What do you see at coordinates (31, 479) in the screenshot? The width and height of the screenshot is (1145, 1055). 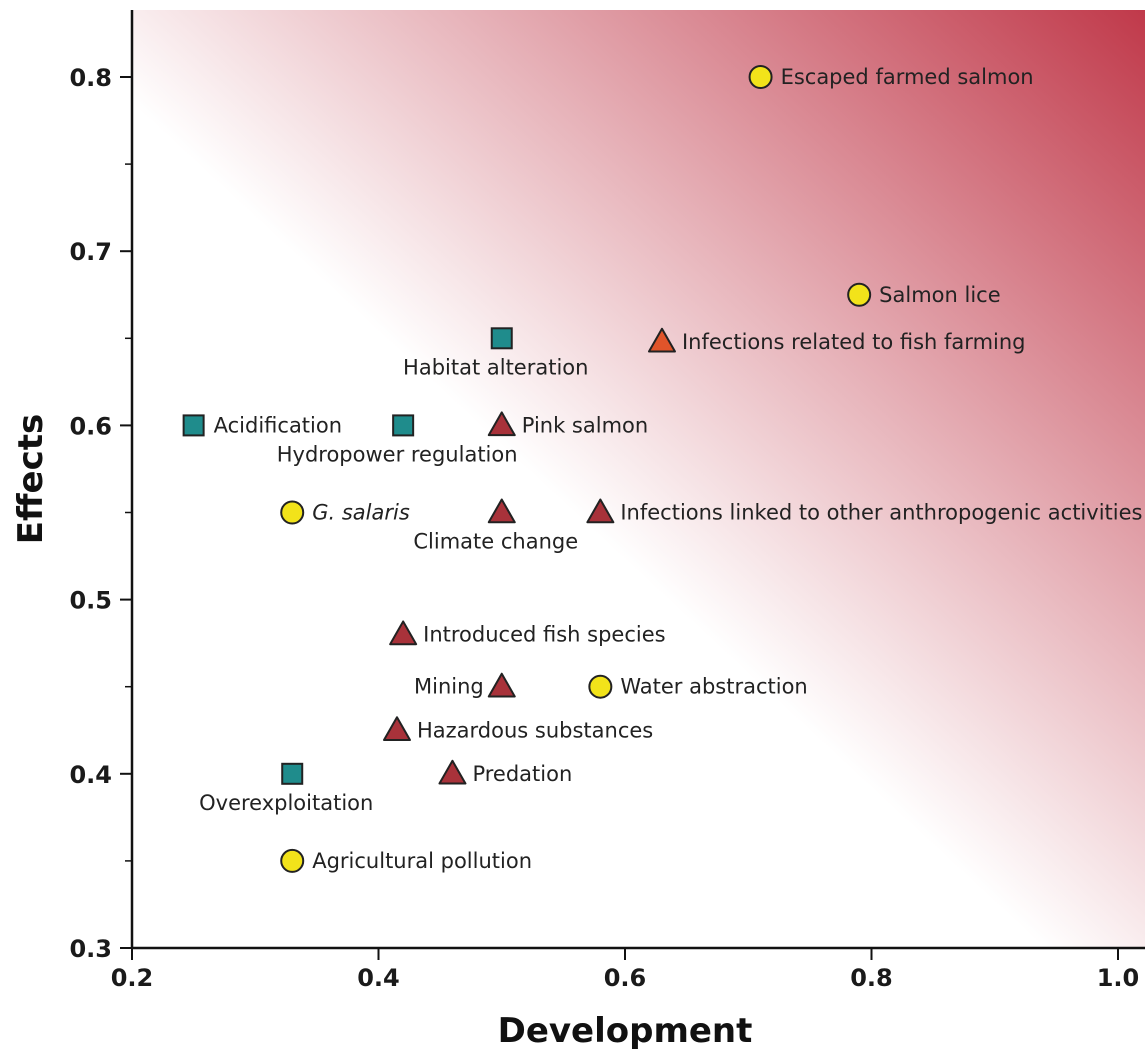 I see `y-axis-title: Effects` at bounding box center [31, 479].